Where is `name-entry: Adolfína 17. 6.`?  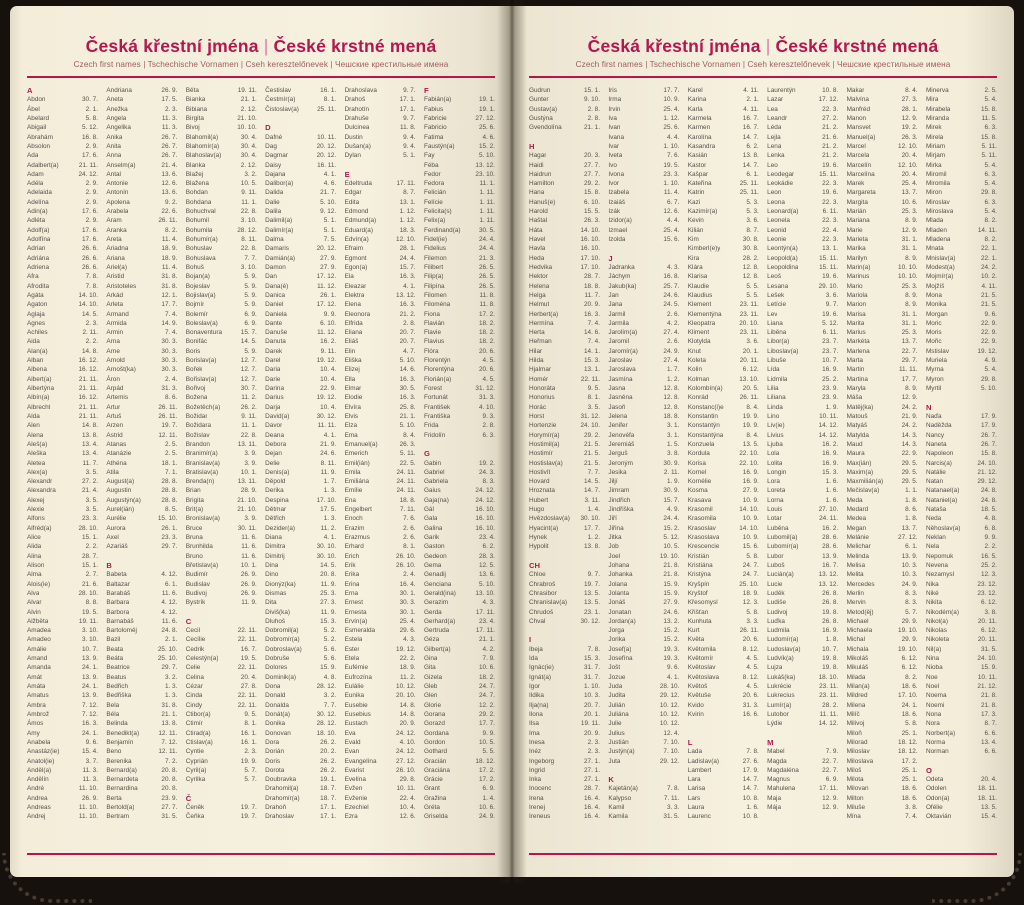
name-entry: Adolfína 17. 6. is located at coordinates (62, 239).